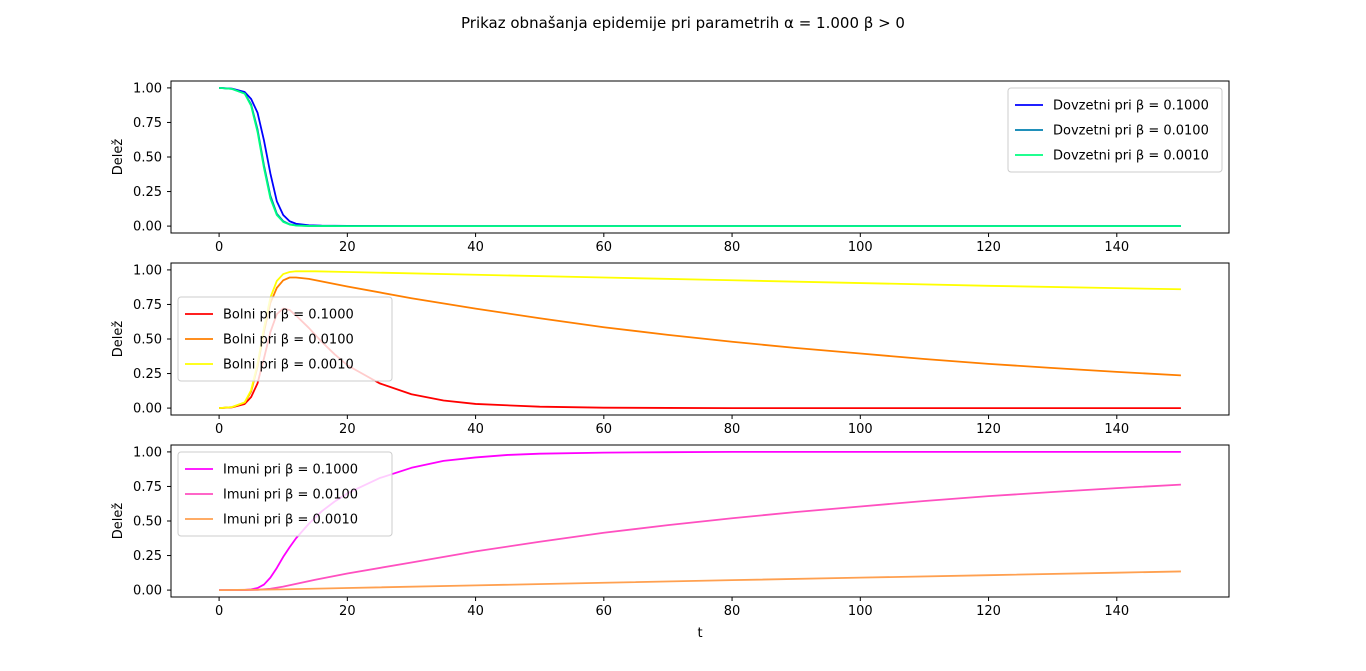  Describe the element at coordinates (1131, 156) in the screenshot. I see `legend-label: Dovzetni pri β = 0.0010` at that location.